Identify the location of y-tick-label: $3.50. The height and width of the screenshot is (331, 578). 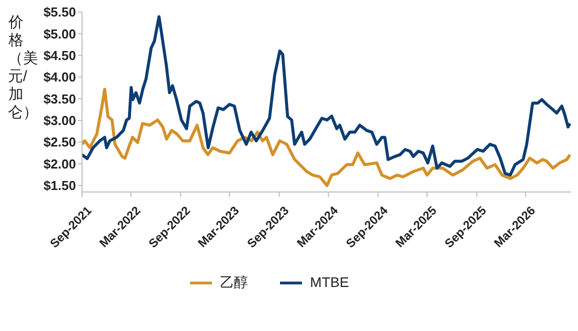
(59, 98).